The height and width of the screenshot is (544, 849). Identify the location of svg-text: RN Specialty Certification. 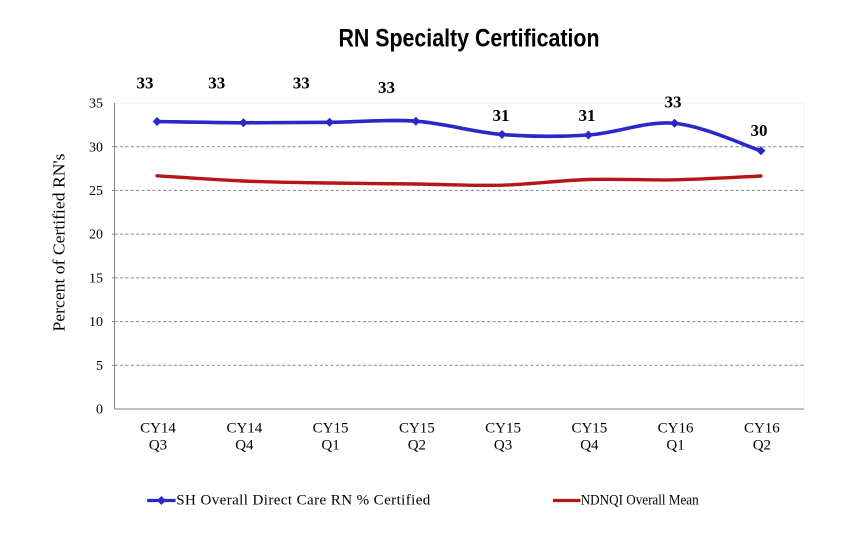
(469, 39).